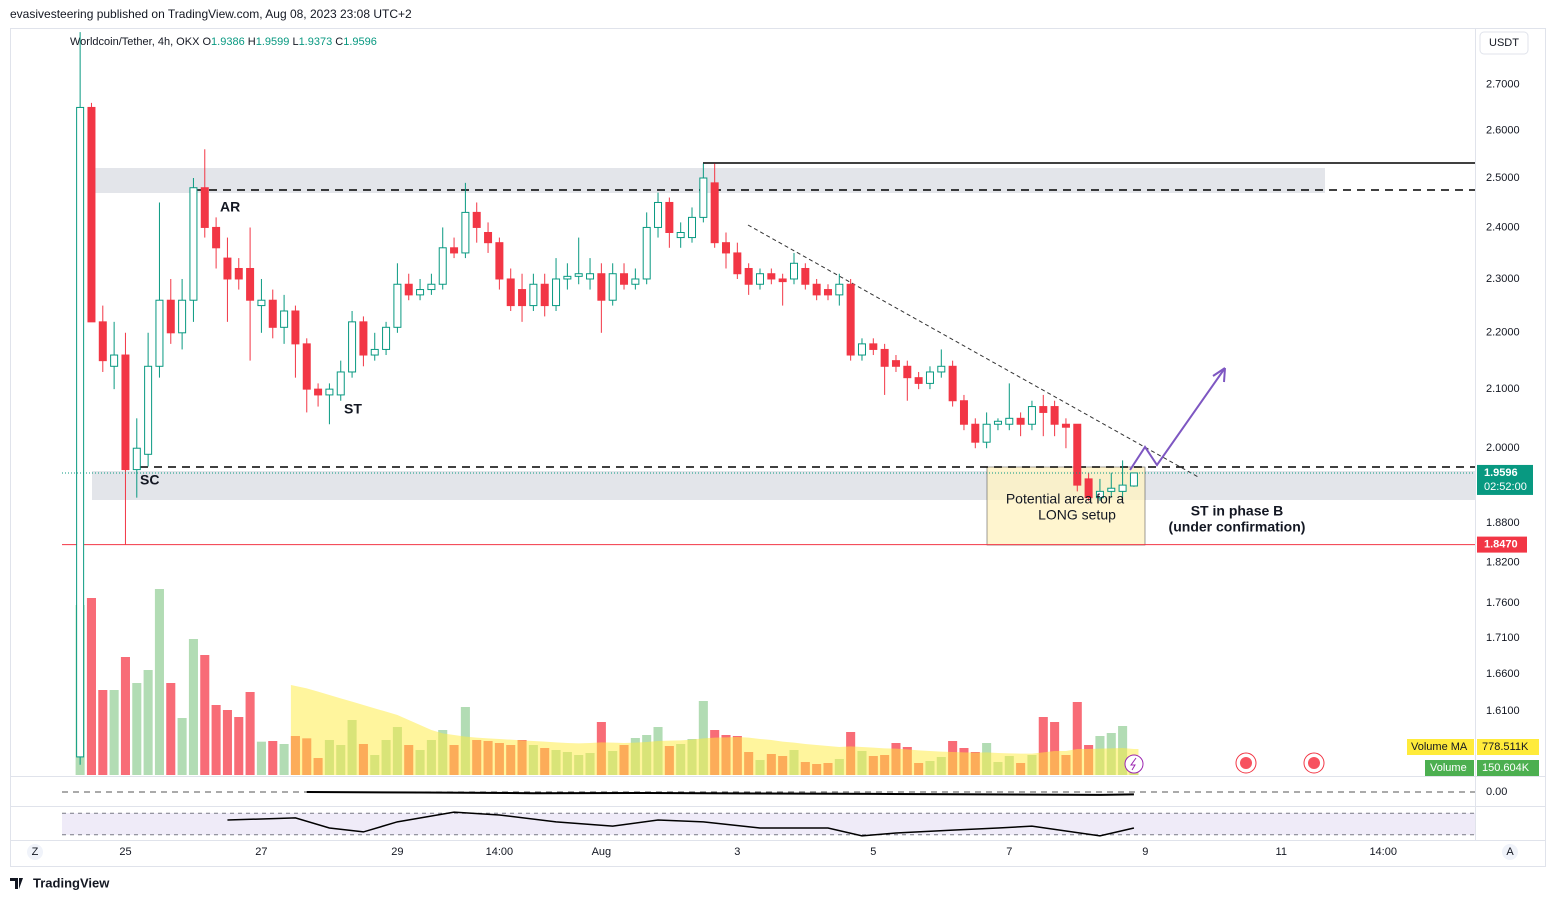  What do you see at coordinates (1383, 852) in the screenshot?
I see `x-tick-label: 14:00` at bounding box center [1383, 852].